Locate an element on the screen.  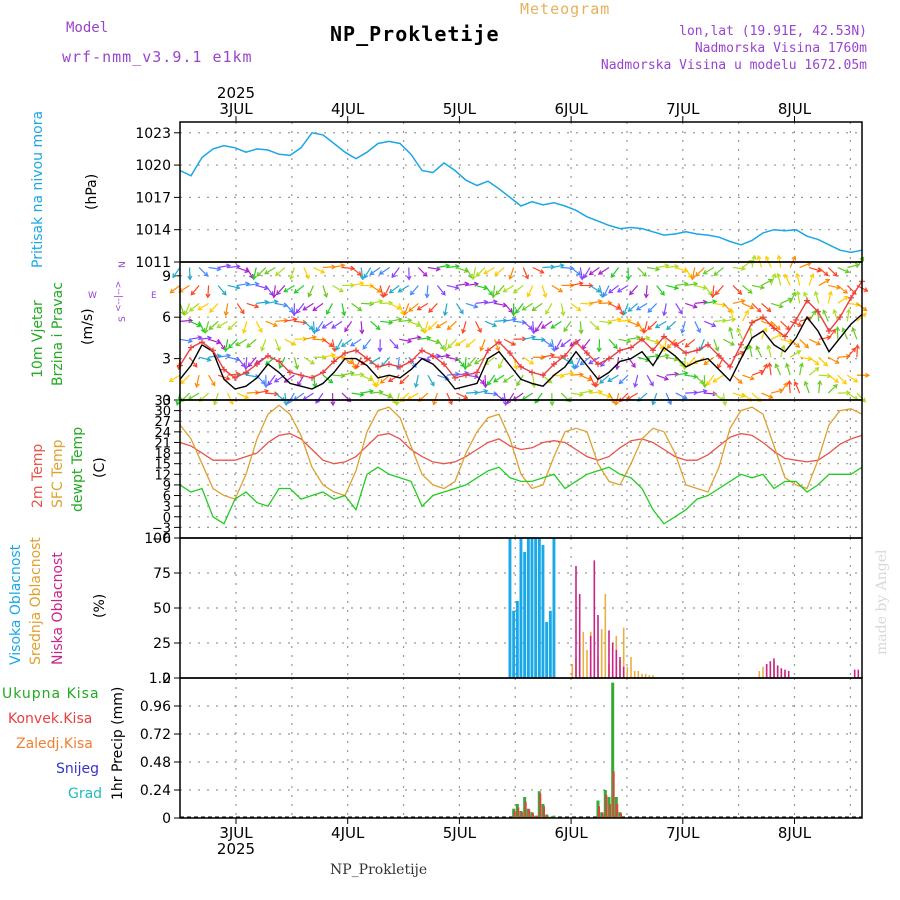
y-tick-label: 6 is located at coordinates (166, 318).